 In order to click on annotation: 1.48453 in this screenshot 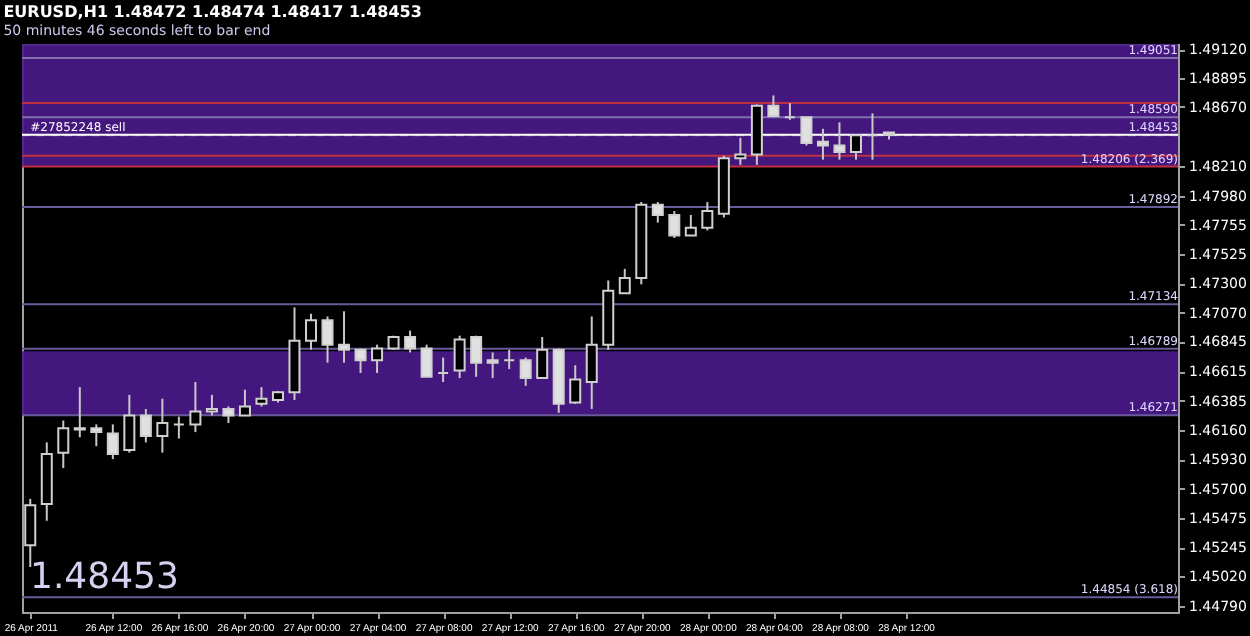, I will do `click(104, 577)`.